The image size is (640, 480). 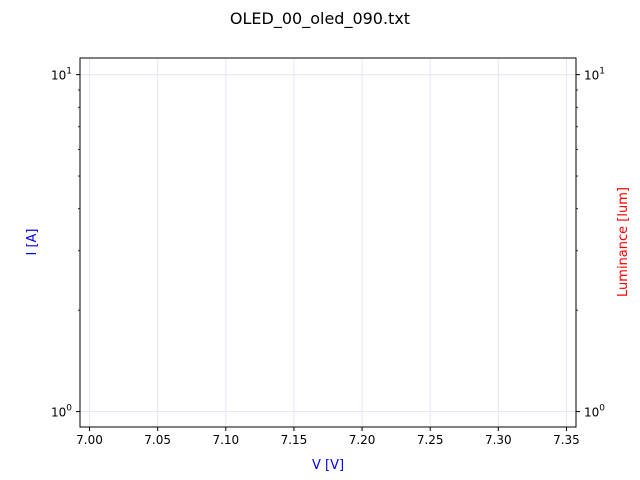 I want to click on y2-axis-label: Luminance [lum], so click(x=623, y=242).